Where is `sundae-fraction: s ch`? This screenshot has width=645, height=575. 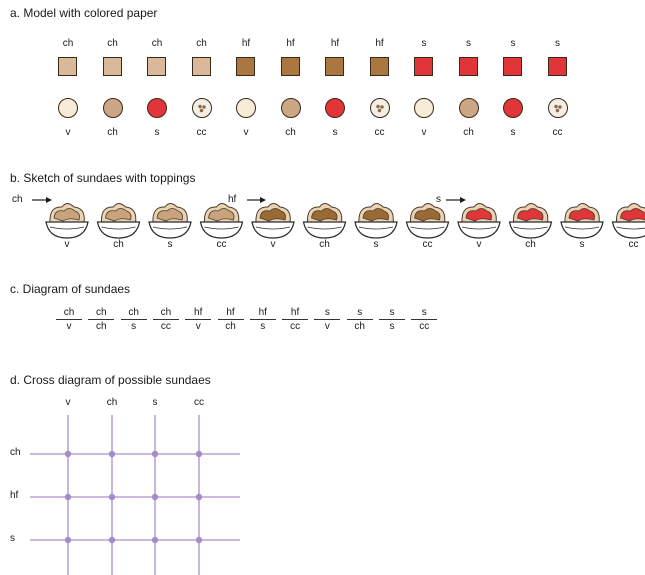 sundae-fraction: s ch is located at coordinates (359, 319).